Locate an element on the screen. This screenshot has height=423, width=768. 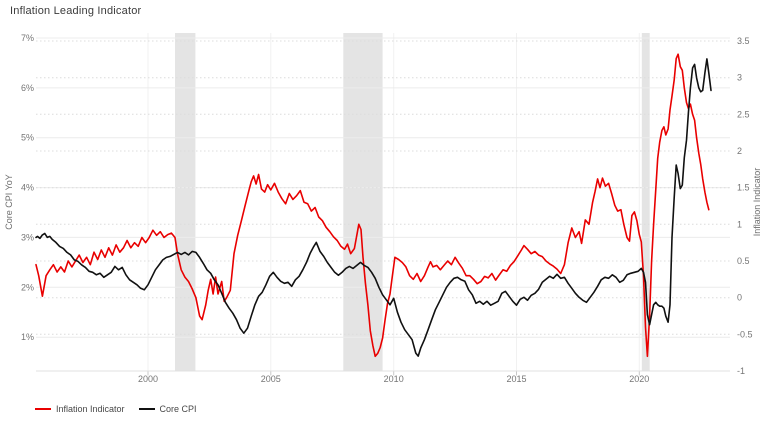
legend-item-inflation-indicator: Inflation Indicator is located at coordinates (80, 409).